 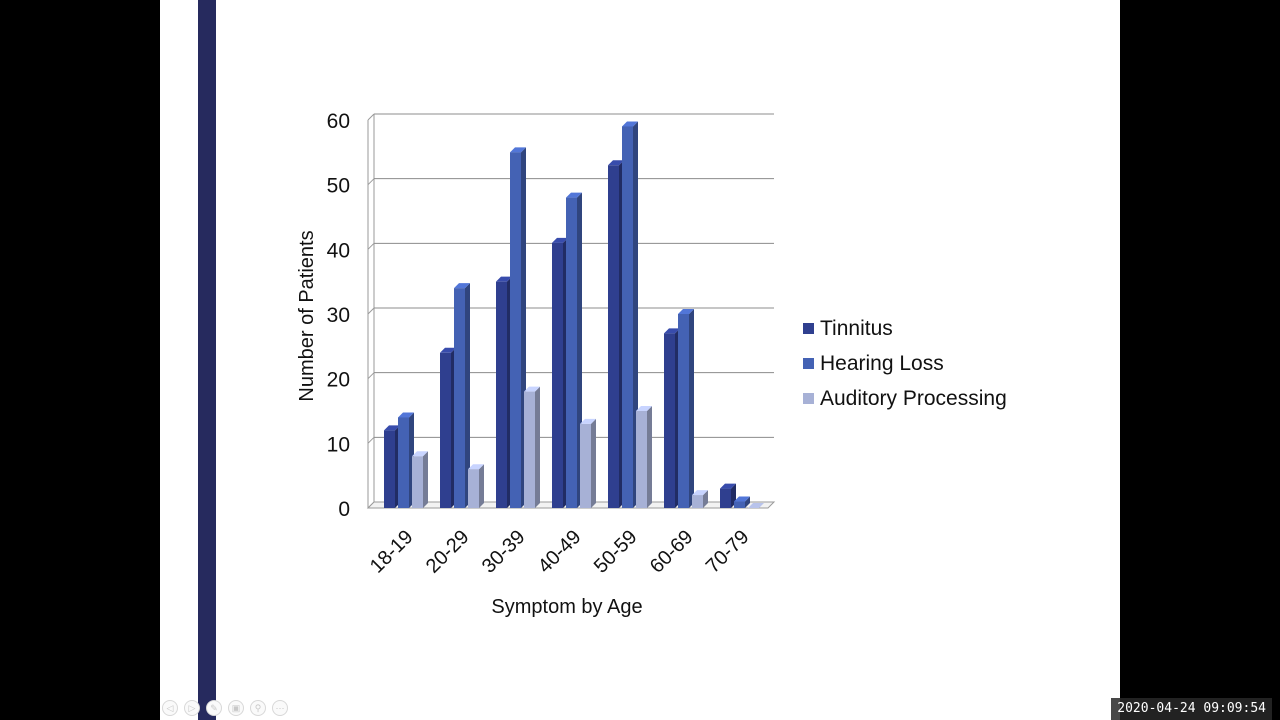 What do you see at coordinates (307, 315) in the screenshot?
I see `y-axis-title: Number of Patients` at bounding box center [307, 315].